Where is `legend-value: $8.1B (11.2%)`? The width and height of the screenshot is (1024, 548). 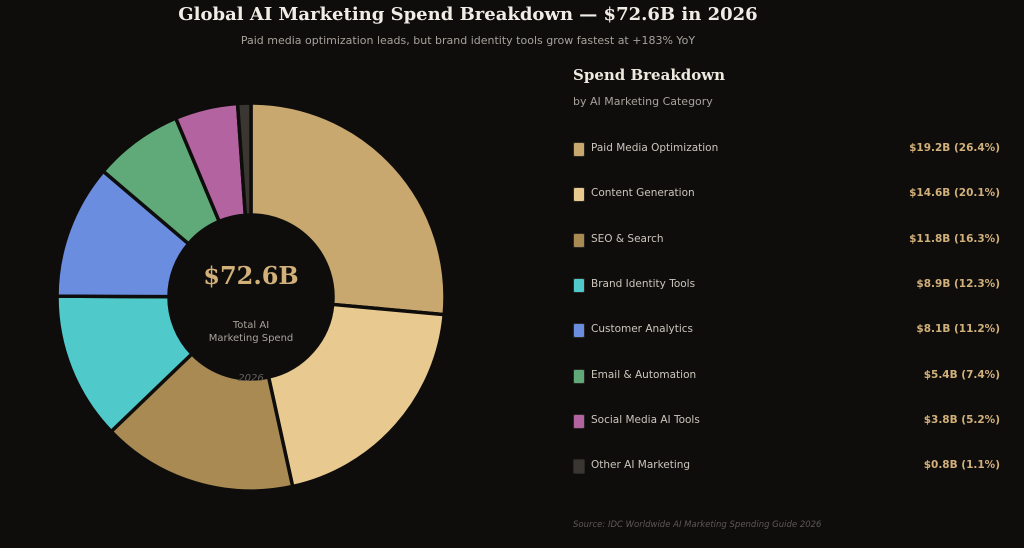
legend-value: $8.1B (11.2%) is located at coordinates (958, 329).